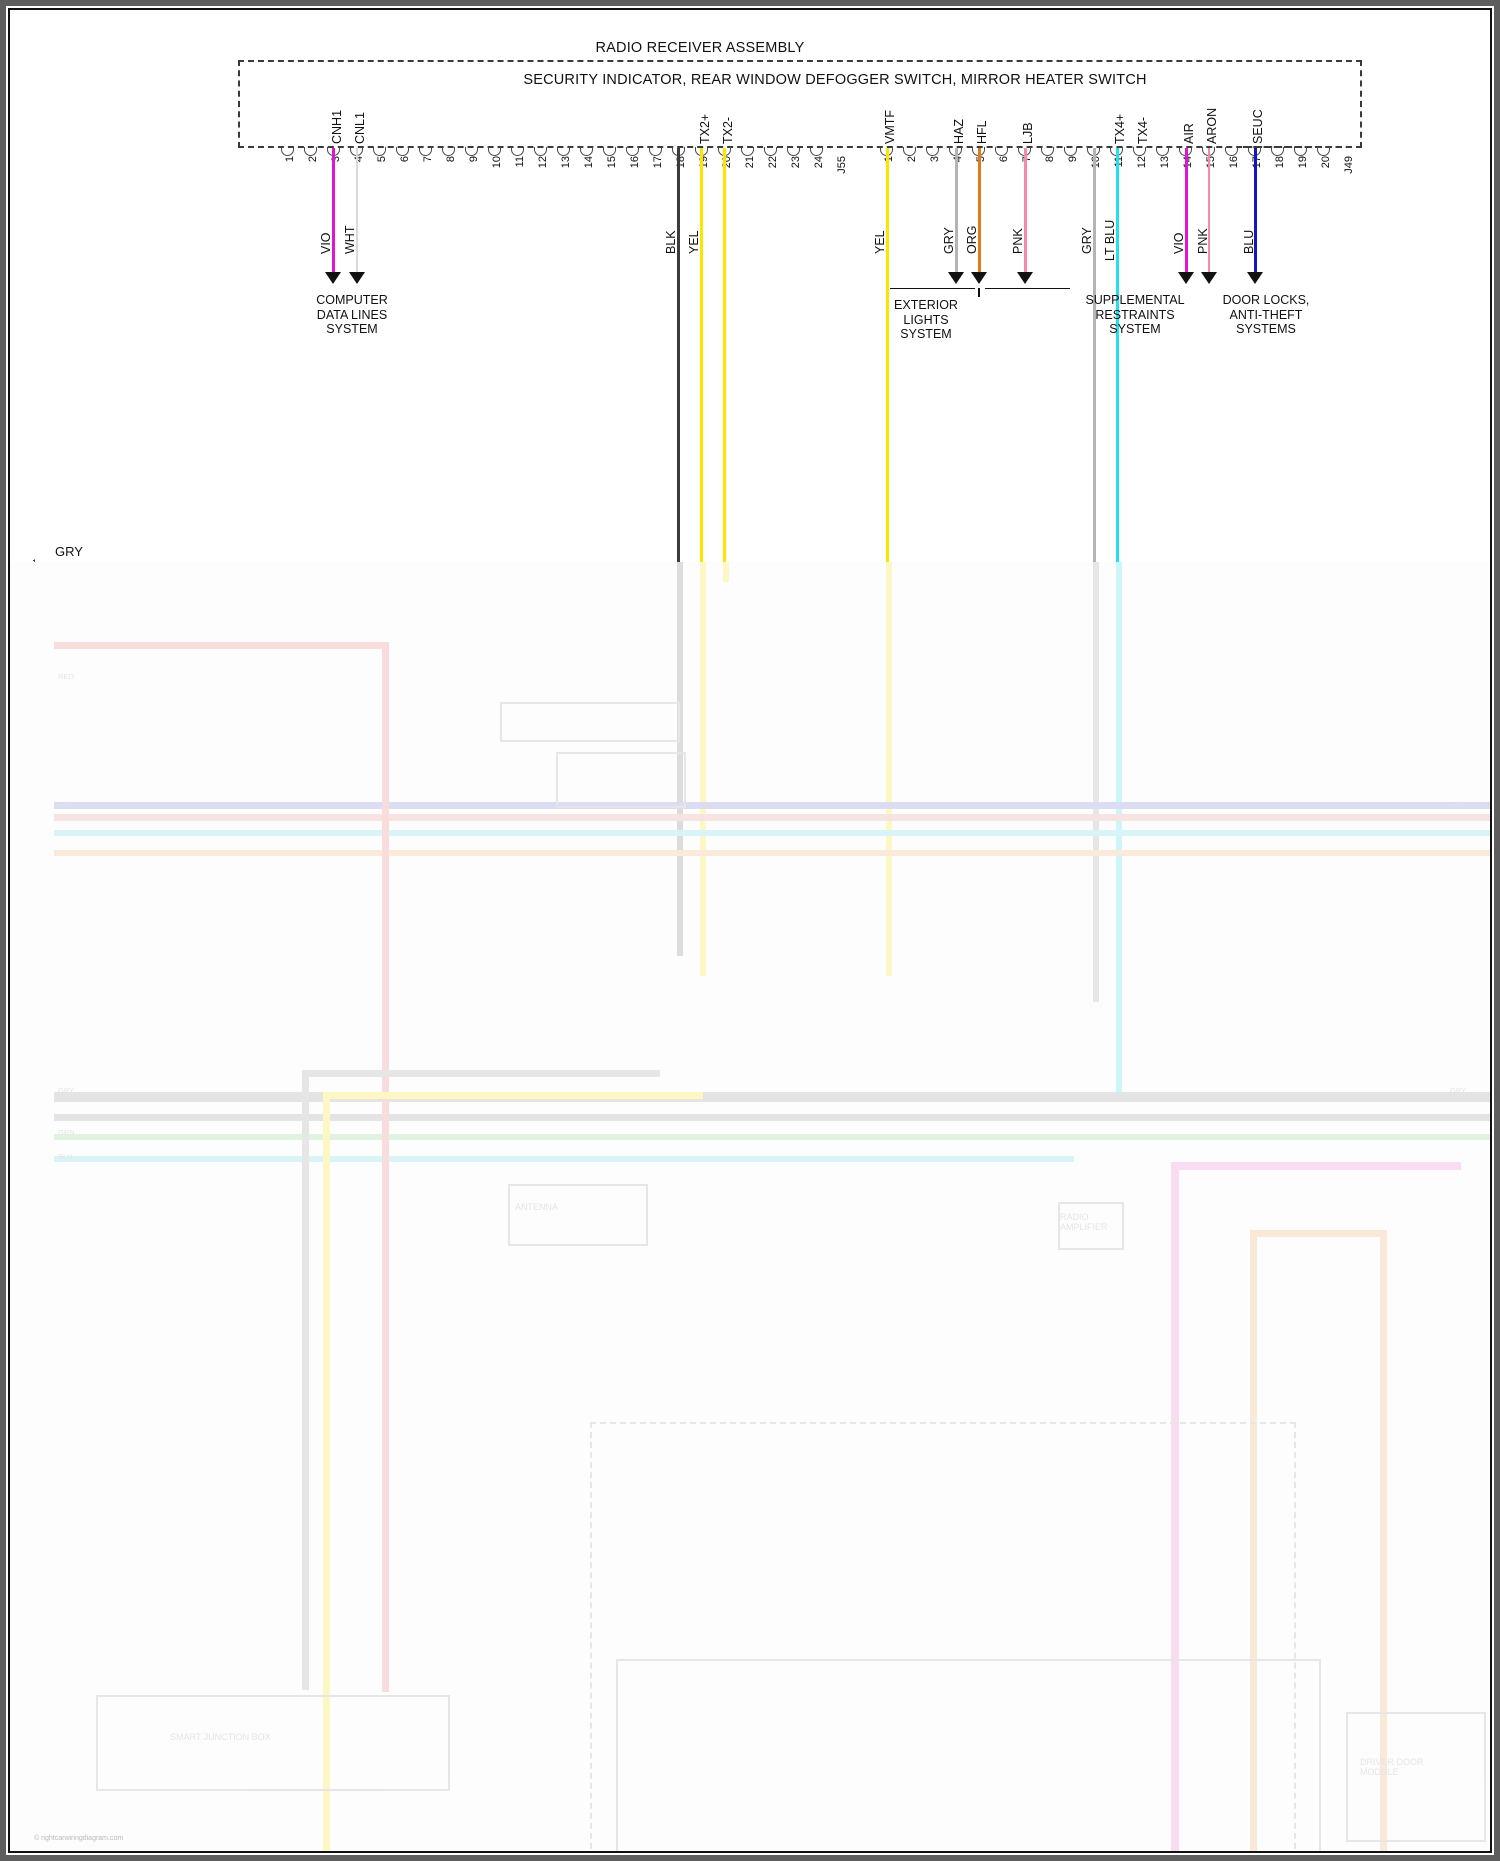 Image resolution: width=1500 pixels, height=1861 pixels. What do you see at coordinates (1249, 241) in the screenshot?
I see `wire-color-label: BLU` at bounding box center [1249, 241].